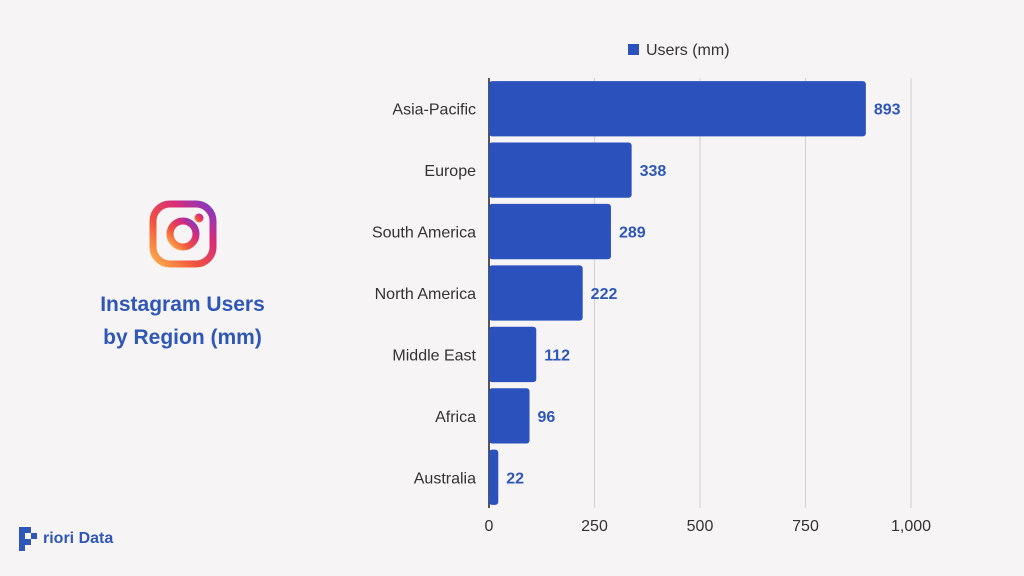  Describe the element at coordinates (434, 110) in the screenshot. I see `category-label: Asia-Pacific` at that location.